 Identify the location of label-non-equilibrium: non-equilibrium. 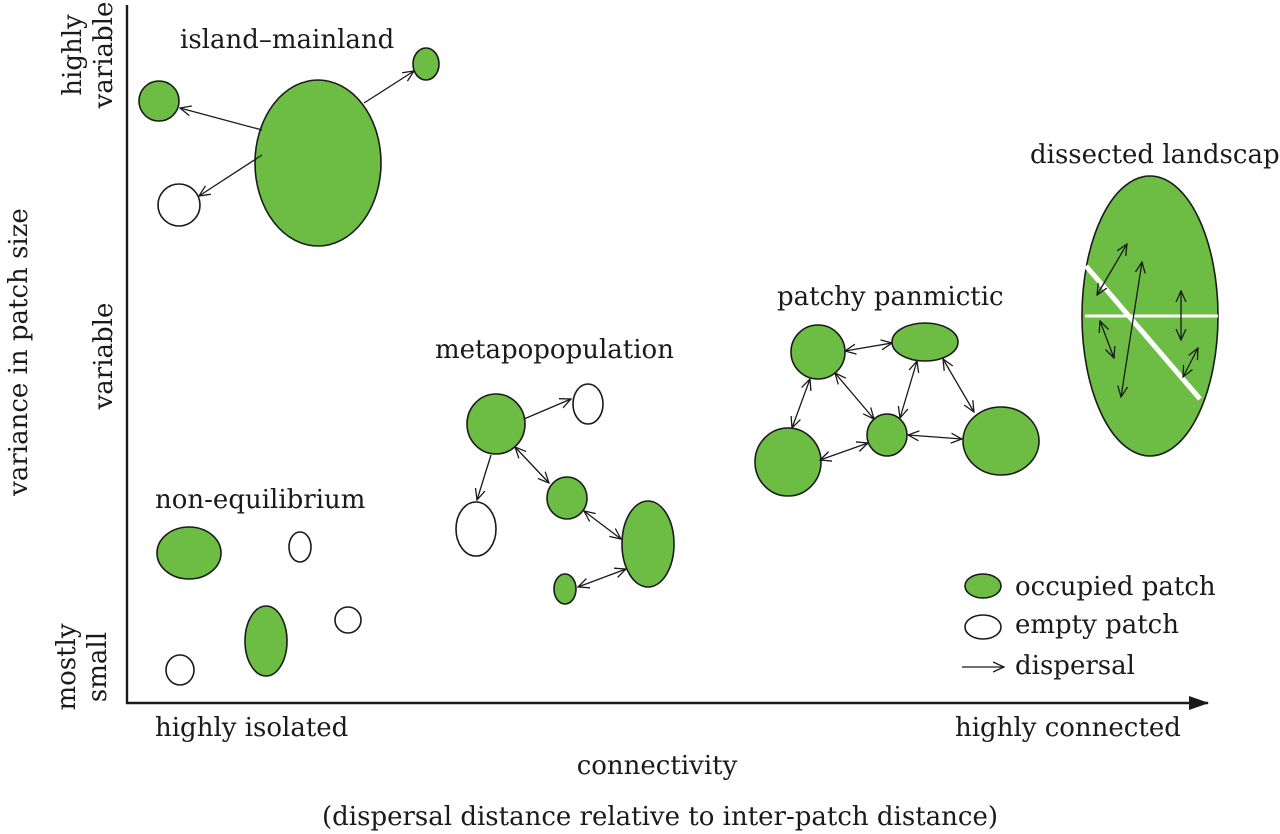
(260, 500).